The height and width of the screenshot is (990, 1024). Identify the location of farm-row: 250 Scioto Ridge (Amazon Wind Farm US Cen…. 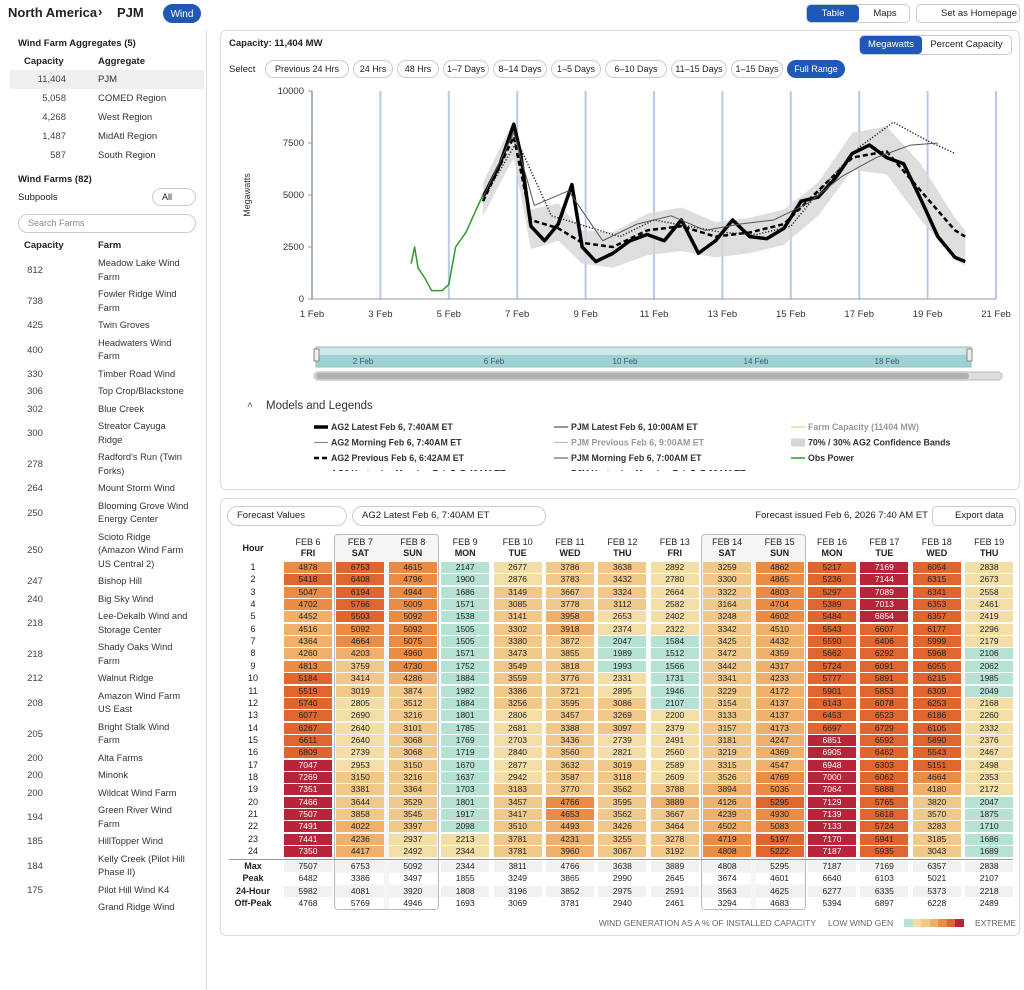
(107, 551).